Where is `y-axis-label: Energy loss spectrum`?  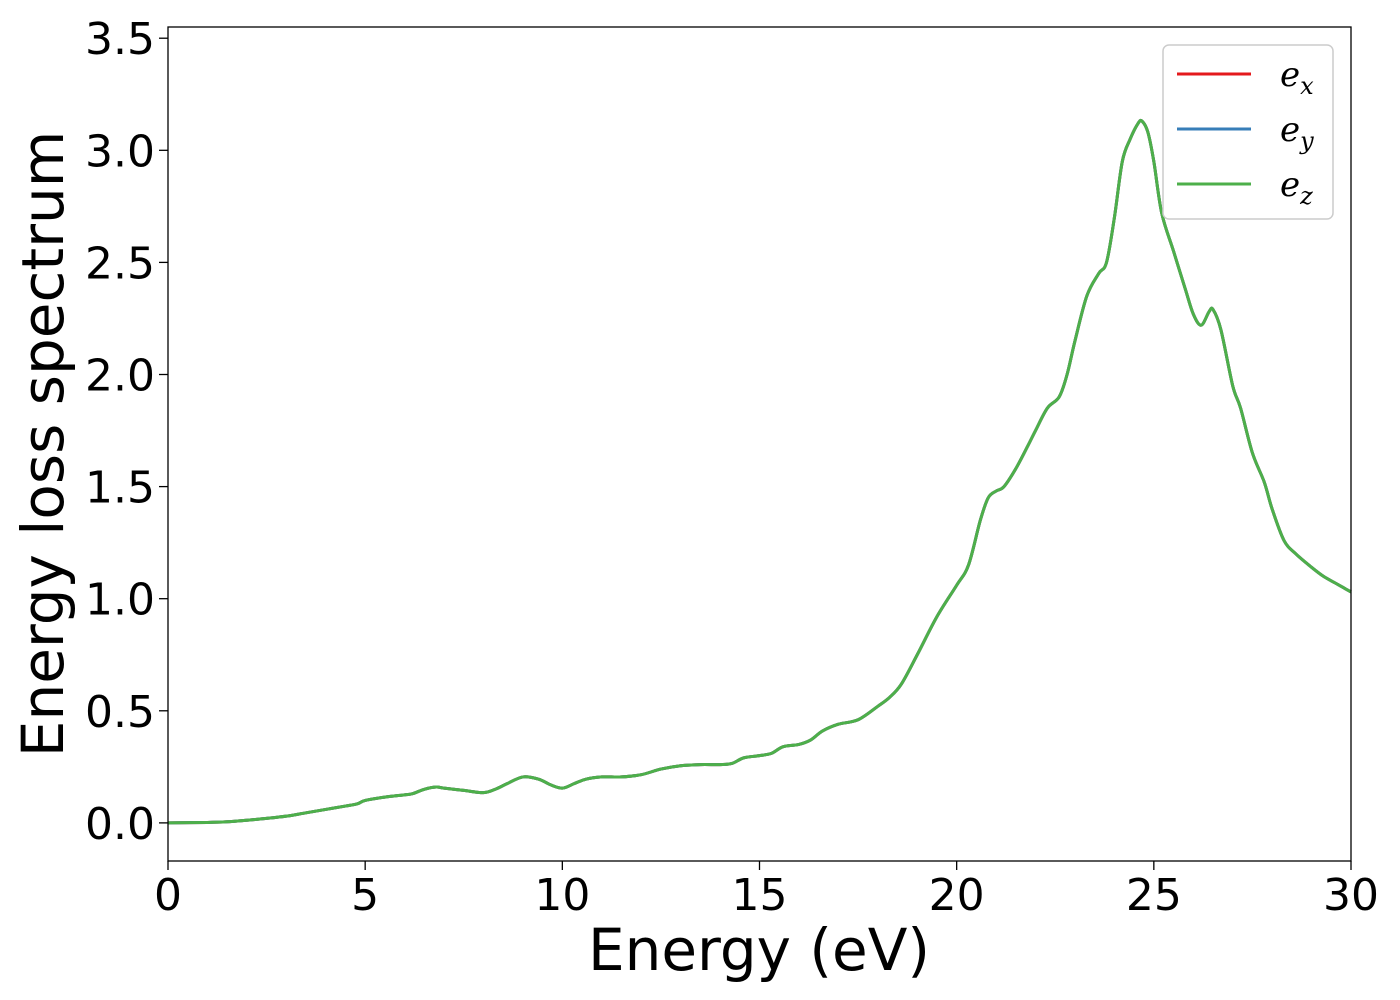 y-axis-label: Energy loss spectrum is located at coordinates (43, 444).